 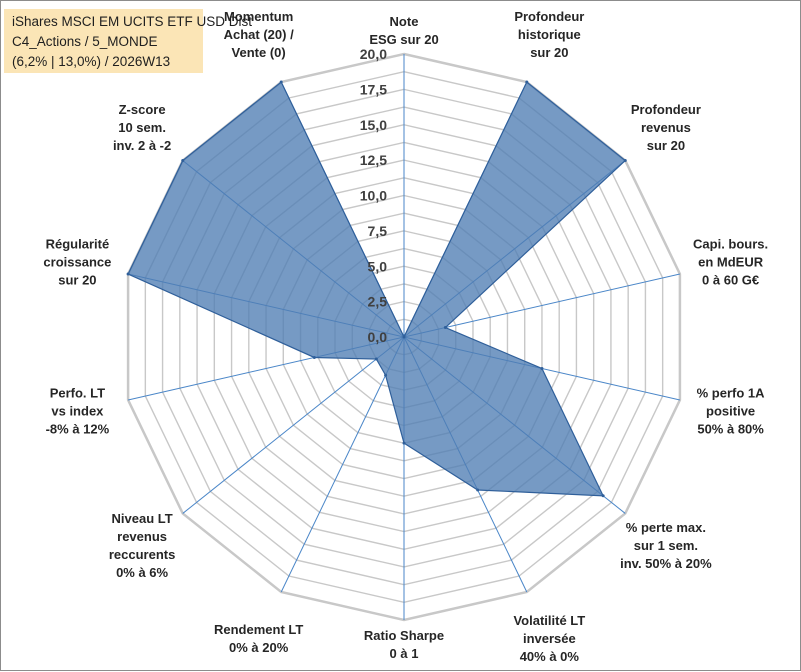 I want to click on axis-label: % perfo 1A positive 50% à 80%, so click(x=731, y=411).